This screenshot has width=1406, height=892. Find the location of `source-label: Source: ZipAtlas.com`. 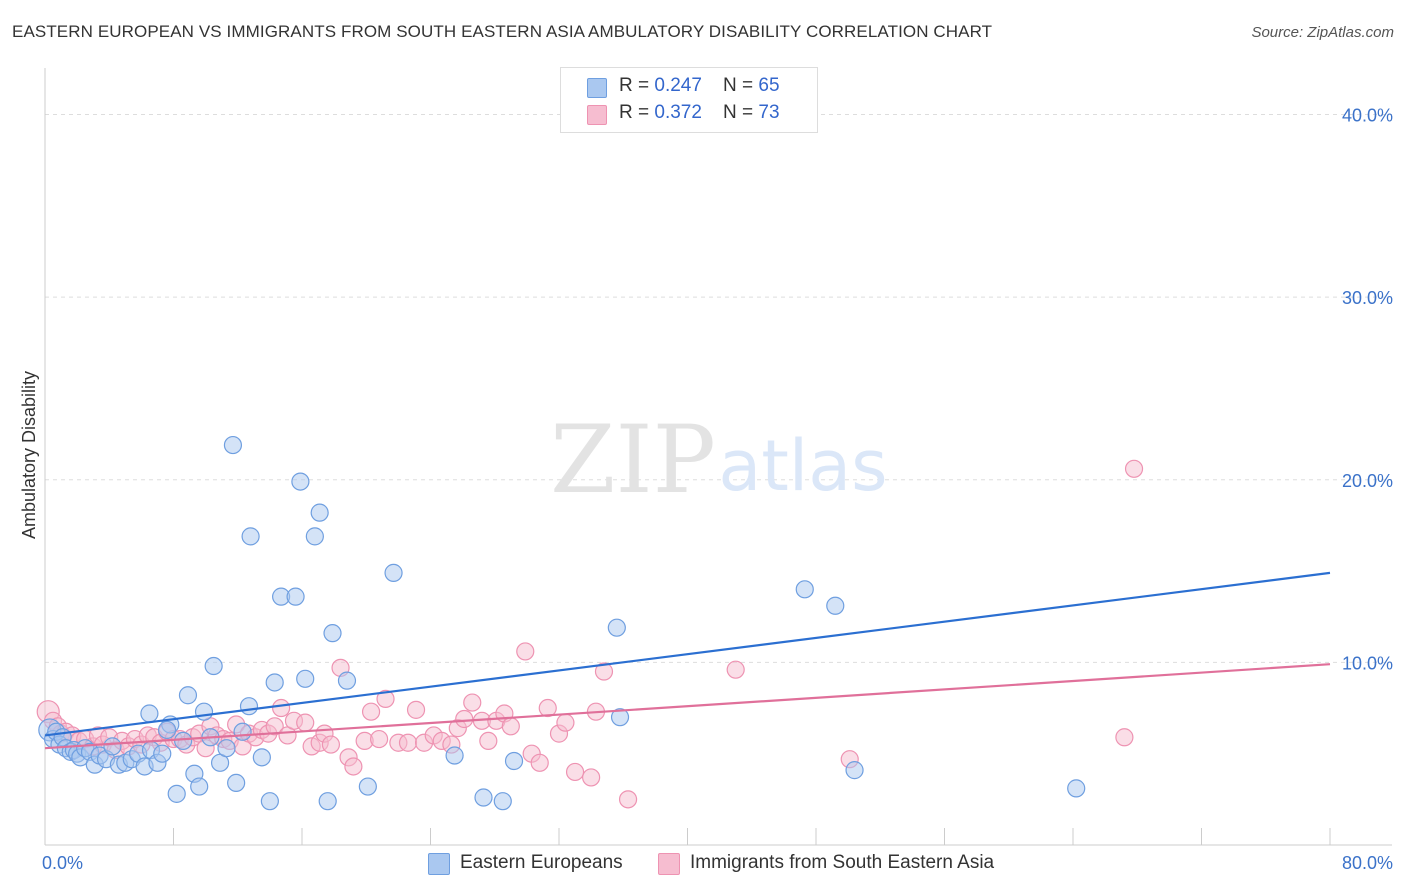

source-label: Source: ZipAtlas.com is located at coordinates (1322, 32).